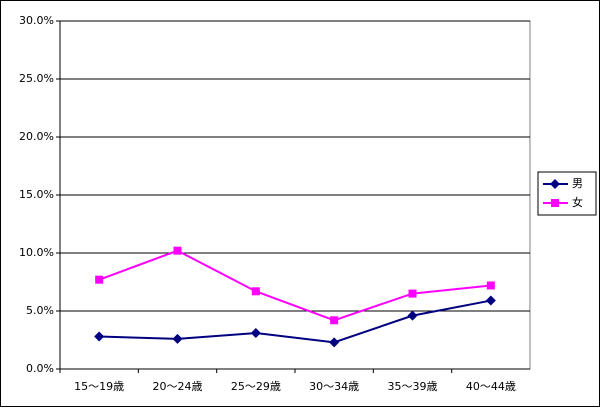  What do you see at coordinates (36, 78) in the screenshot?
I see `y-tick-label: 25.0%` at bounding box center [36, 78].